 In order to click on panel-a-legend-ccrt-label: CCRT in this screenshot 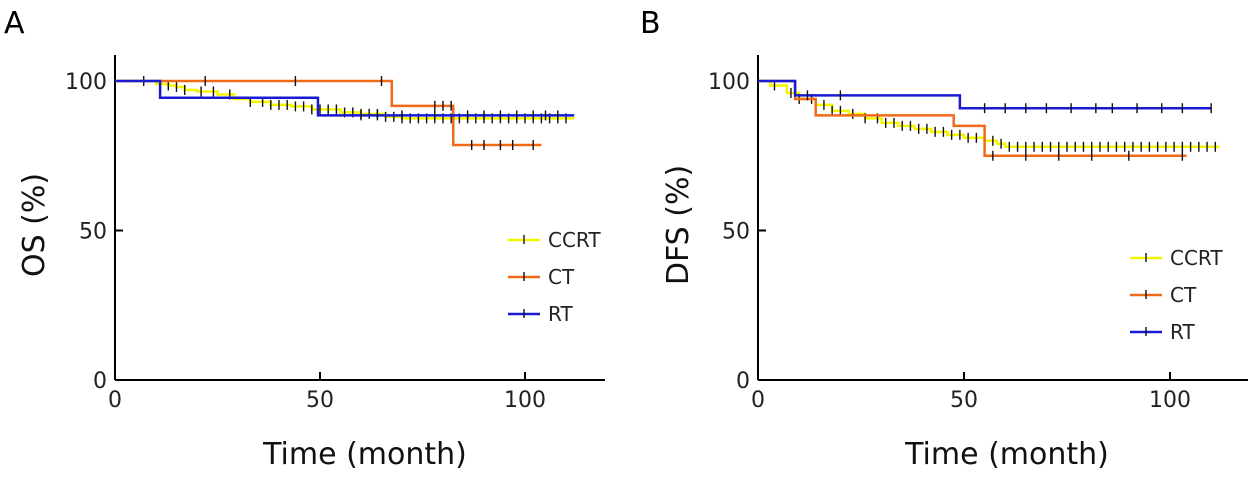, I will do `click(574, 240)`.